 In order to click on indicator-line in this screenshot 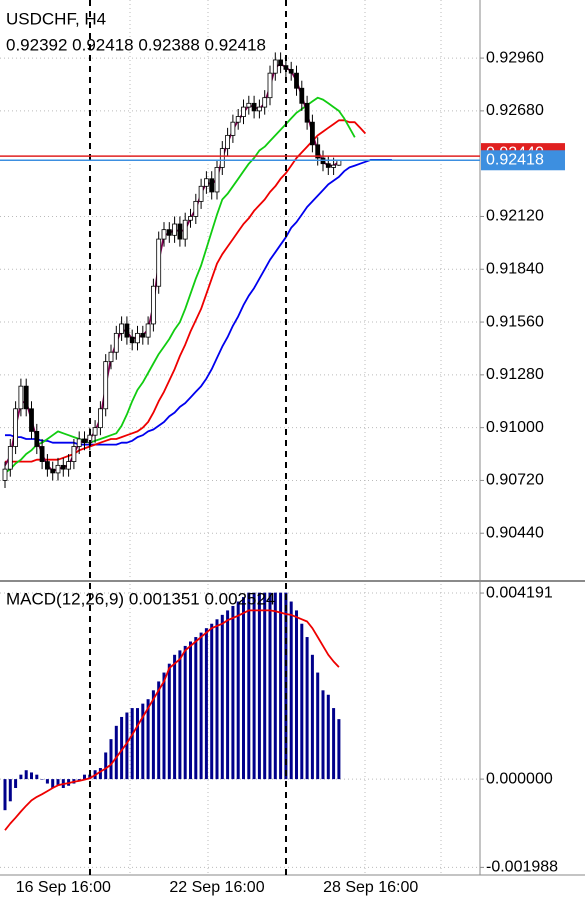, I will do `click(172, 720)`.